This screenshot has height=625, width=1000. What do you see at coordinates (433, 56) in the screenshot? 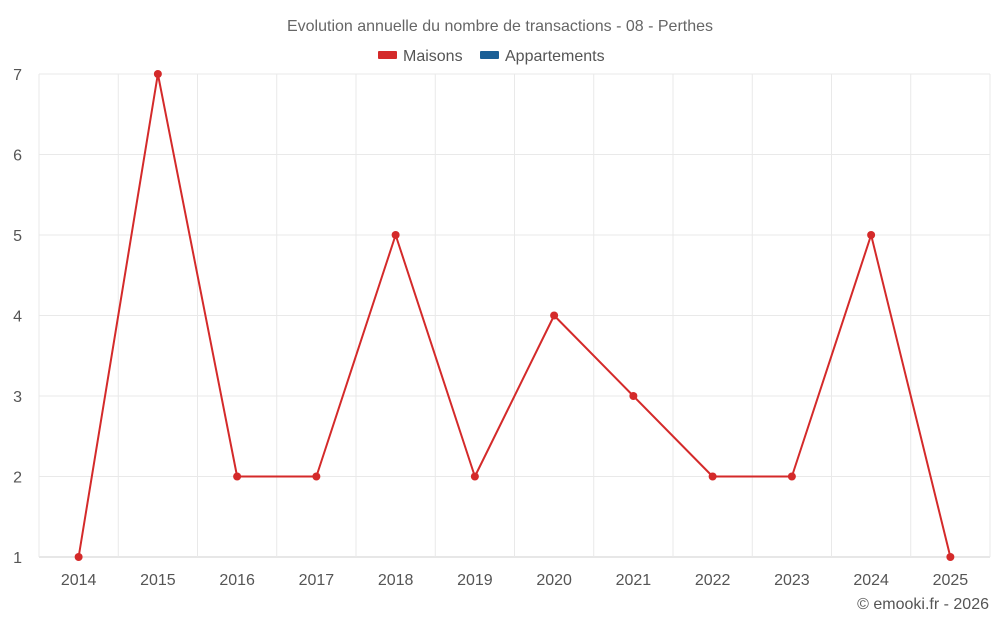
I see `legend-label-maisons: Maisons` at bounding box center [433, 56].